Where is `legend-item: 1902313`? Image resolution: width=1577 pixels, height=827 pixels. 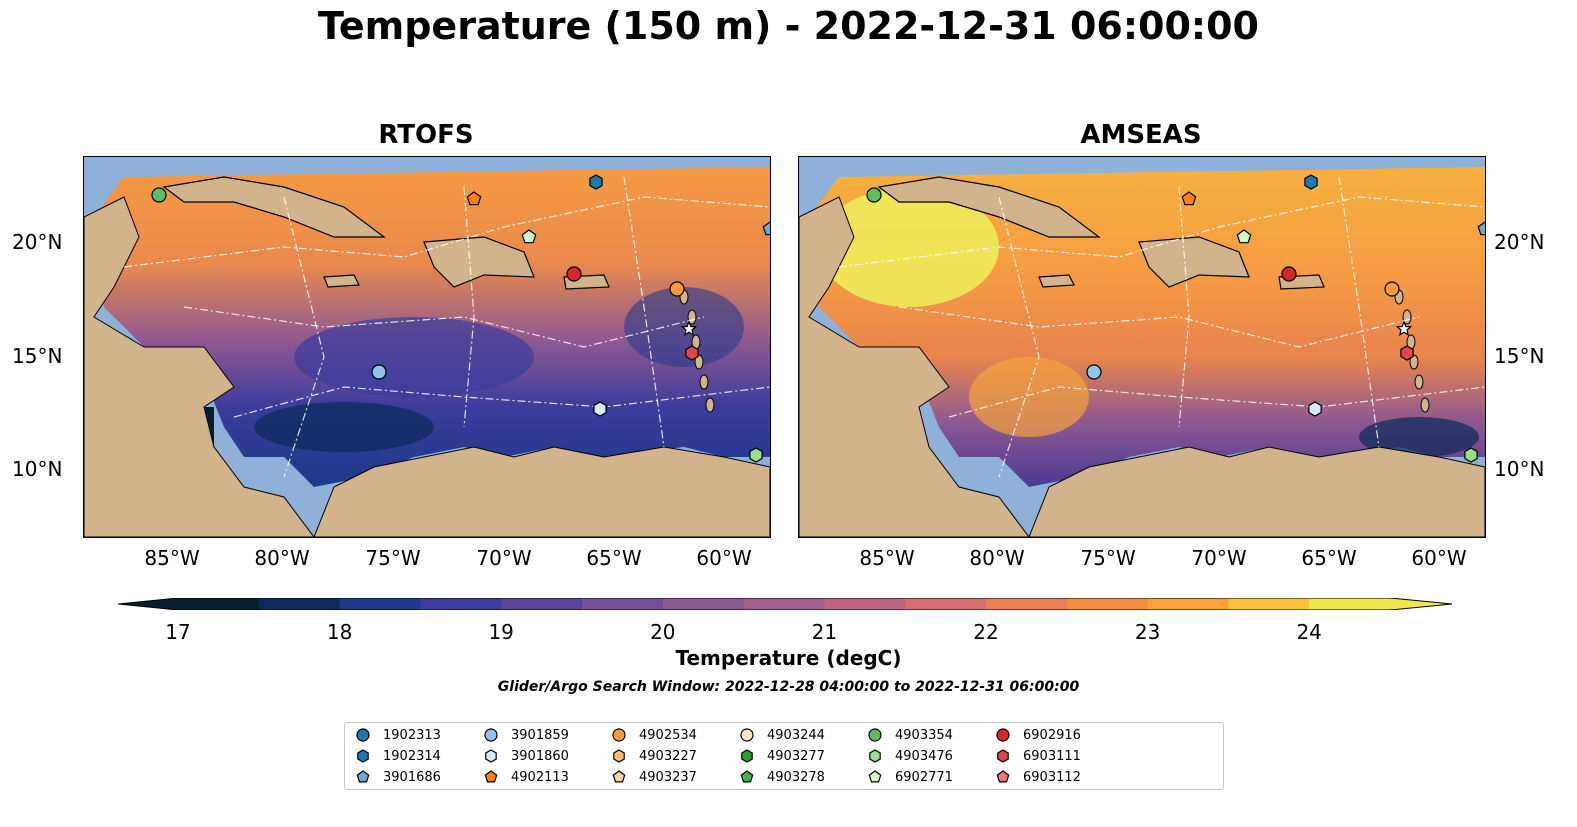 legend-item: 1902313 is located at coordinates (398, 735).